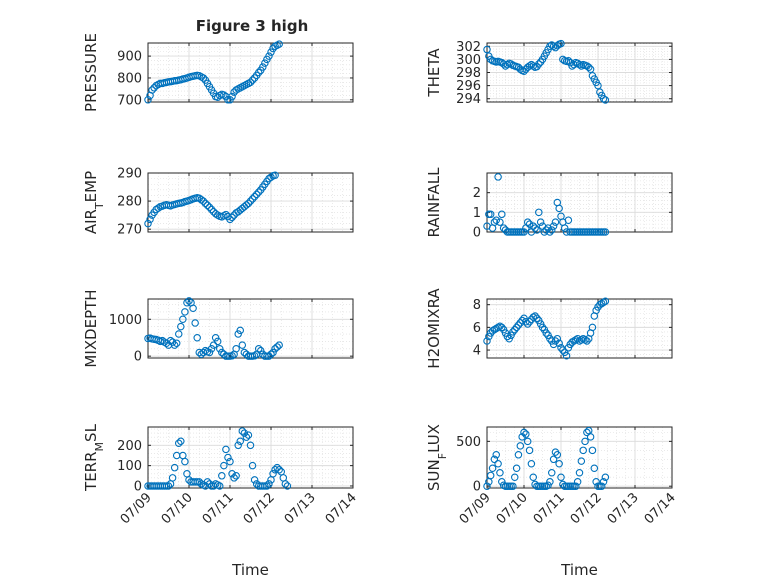 Image resolution: width=778 pixels, height=583 pixels. I want to click on y-tick-label: 294, so click(468, 99).